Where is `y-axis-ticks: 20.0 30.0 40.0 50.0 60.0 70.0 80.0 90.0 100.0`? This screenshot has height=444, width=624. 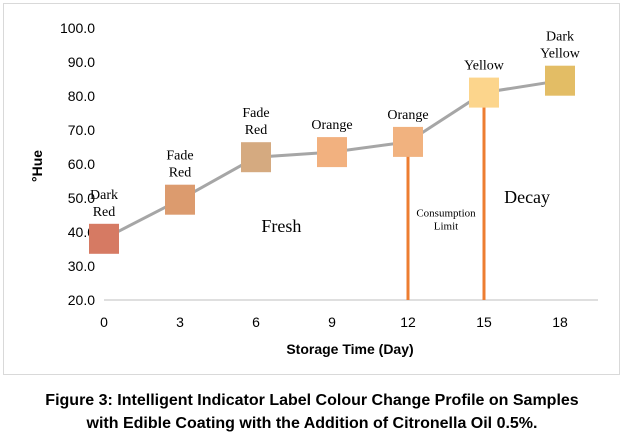
y-axis-ticks: 20.0 30.0 40.0 50.0 60.0 70.0 80.0 90.0 100.0 is located at coordinates (77, 164).